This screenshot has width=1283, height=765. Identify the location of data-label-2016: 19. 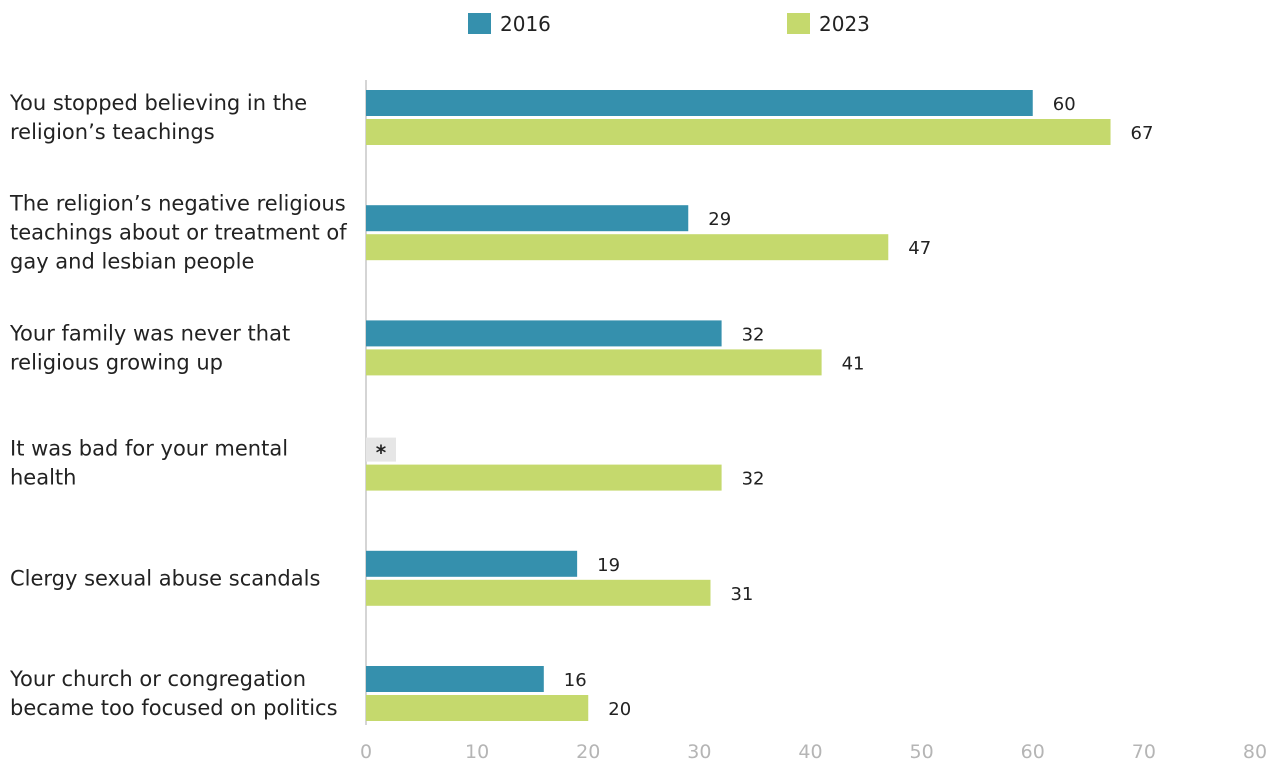
(608, 565).